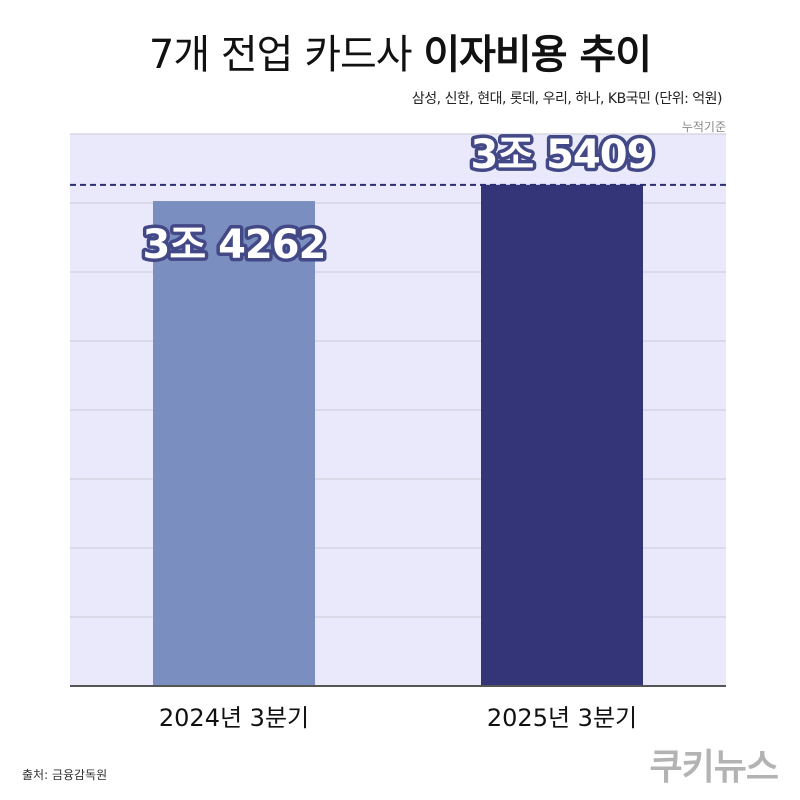 The height and width of the screenshot is (800, 800). What do you see at coordinates (280, 55) in the screenshot?
I see `title-light: 7개 전업 카드사` at bounding box center [280, 55].